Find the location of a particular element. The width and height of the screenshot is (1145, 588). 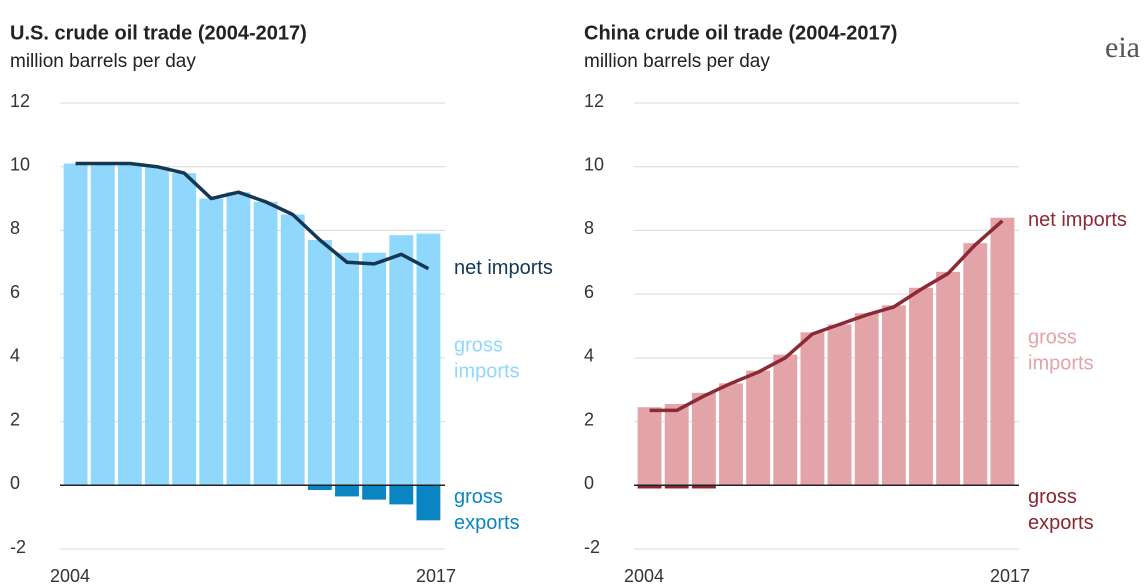

logo: eia is located at coordinates (1122, 47).